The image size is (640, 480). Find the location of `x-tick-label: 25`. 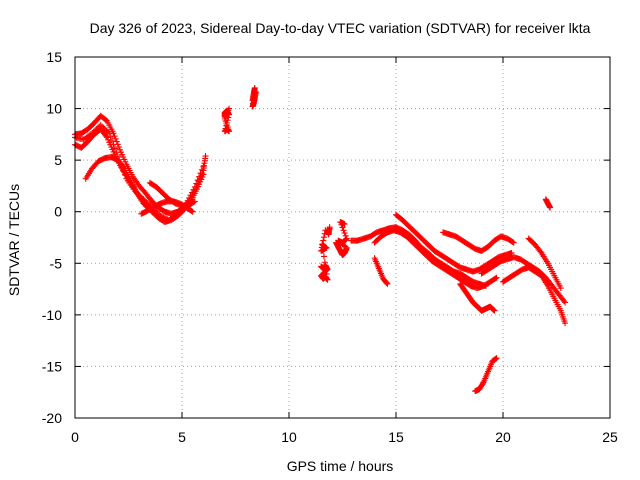

x-tick-label: 25 is located at coordinates (610, 437).